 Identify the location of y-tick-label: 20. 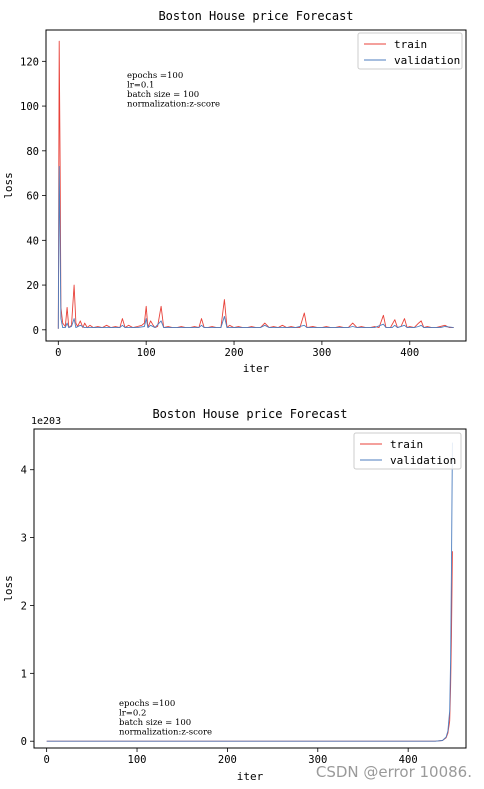
(32, 286).